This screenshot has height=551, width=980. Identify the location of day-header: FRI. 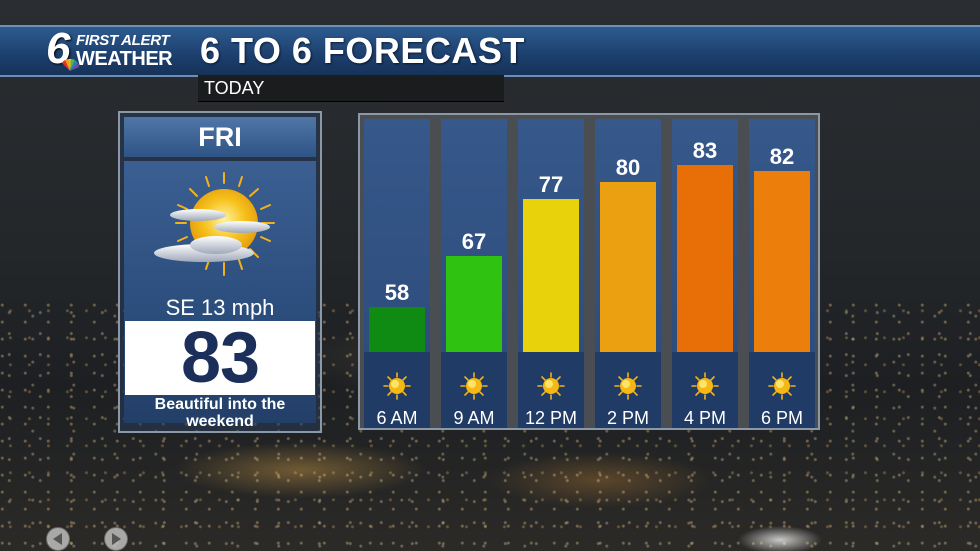
(220, 137).